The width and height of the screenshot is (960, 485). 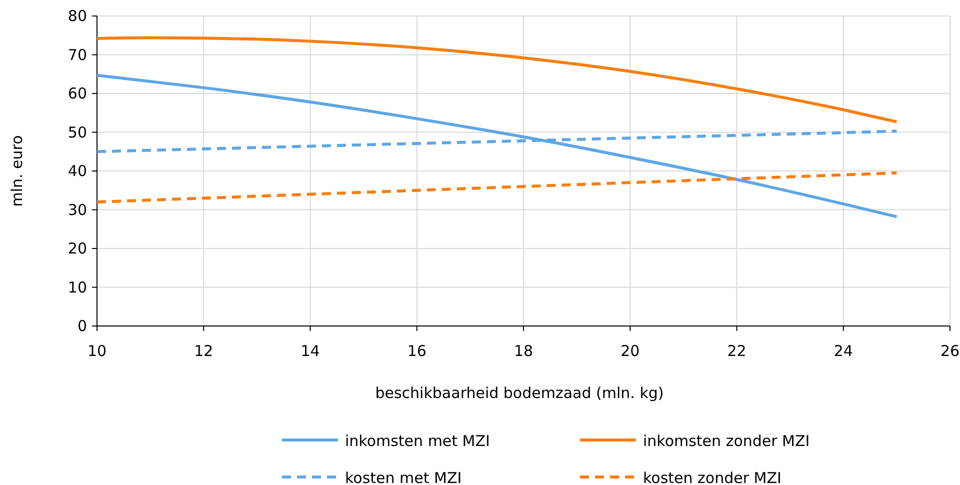 What do you see at coordinates (77, 287) in the screenshot?
I see `y-tick-label: 10` at bounding box center [77, 287].